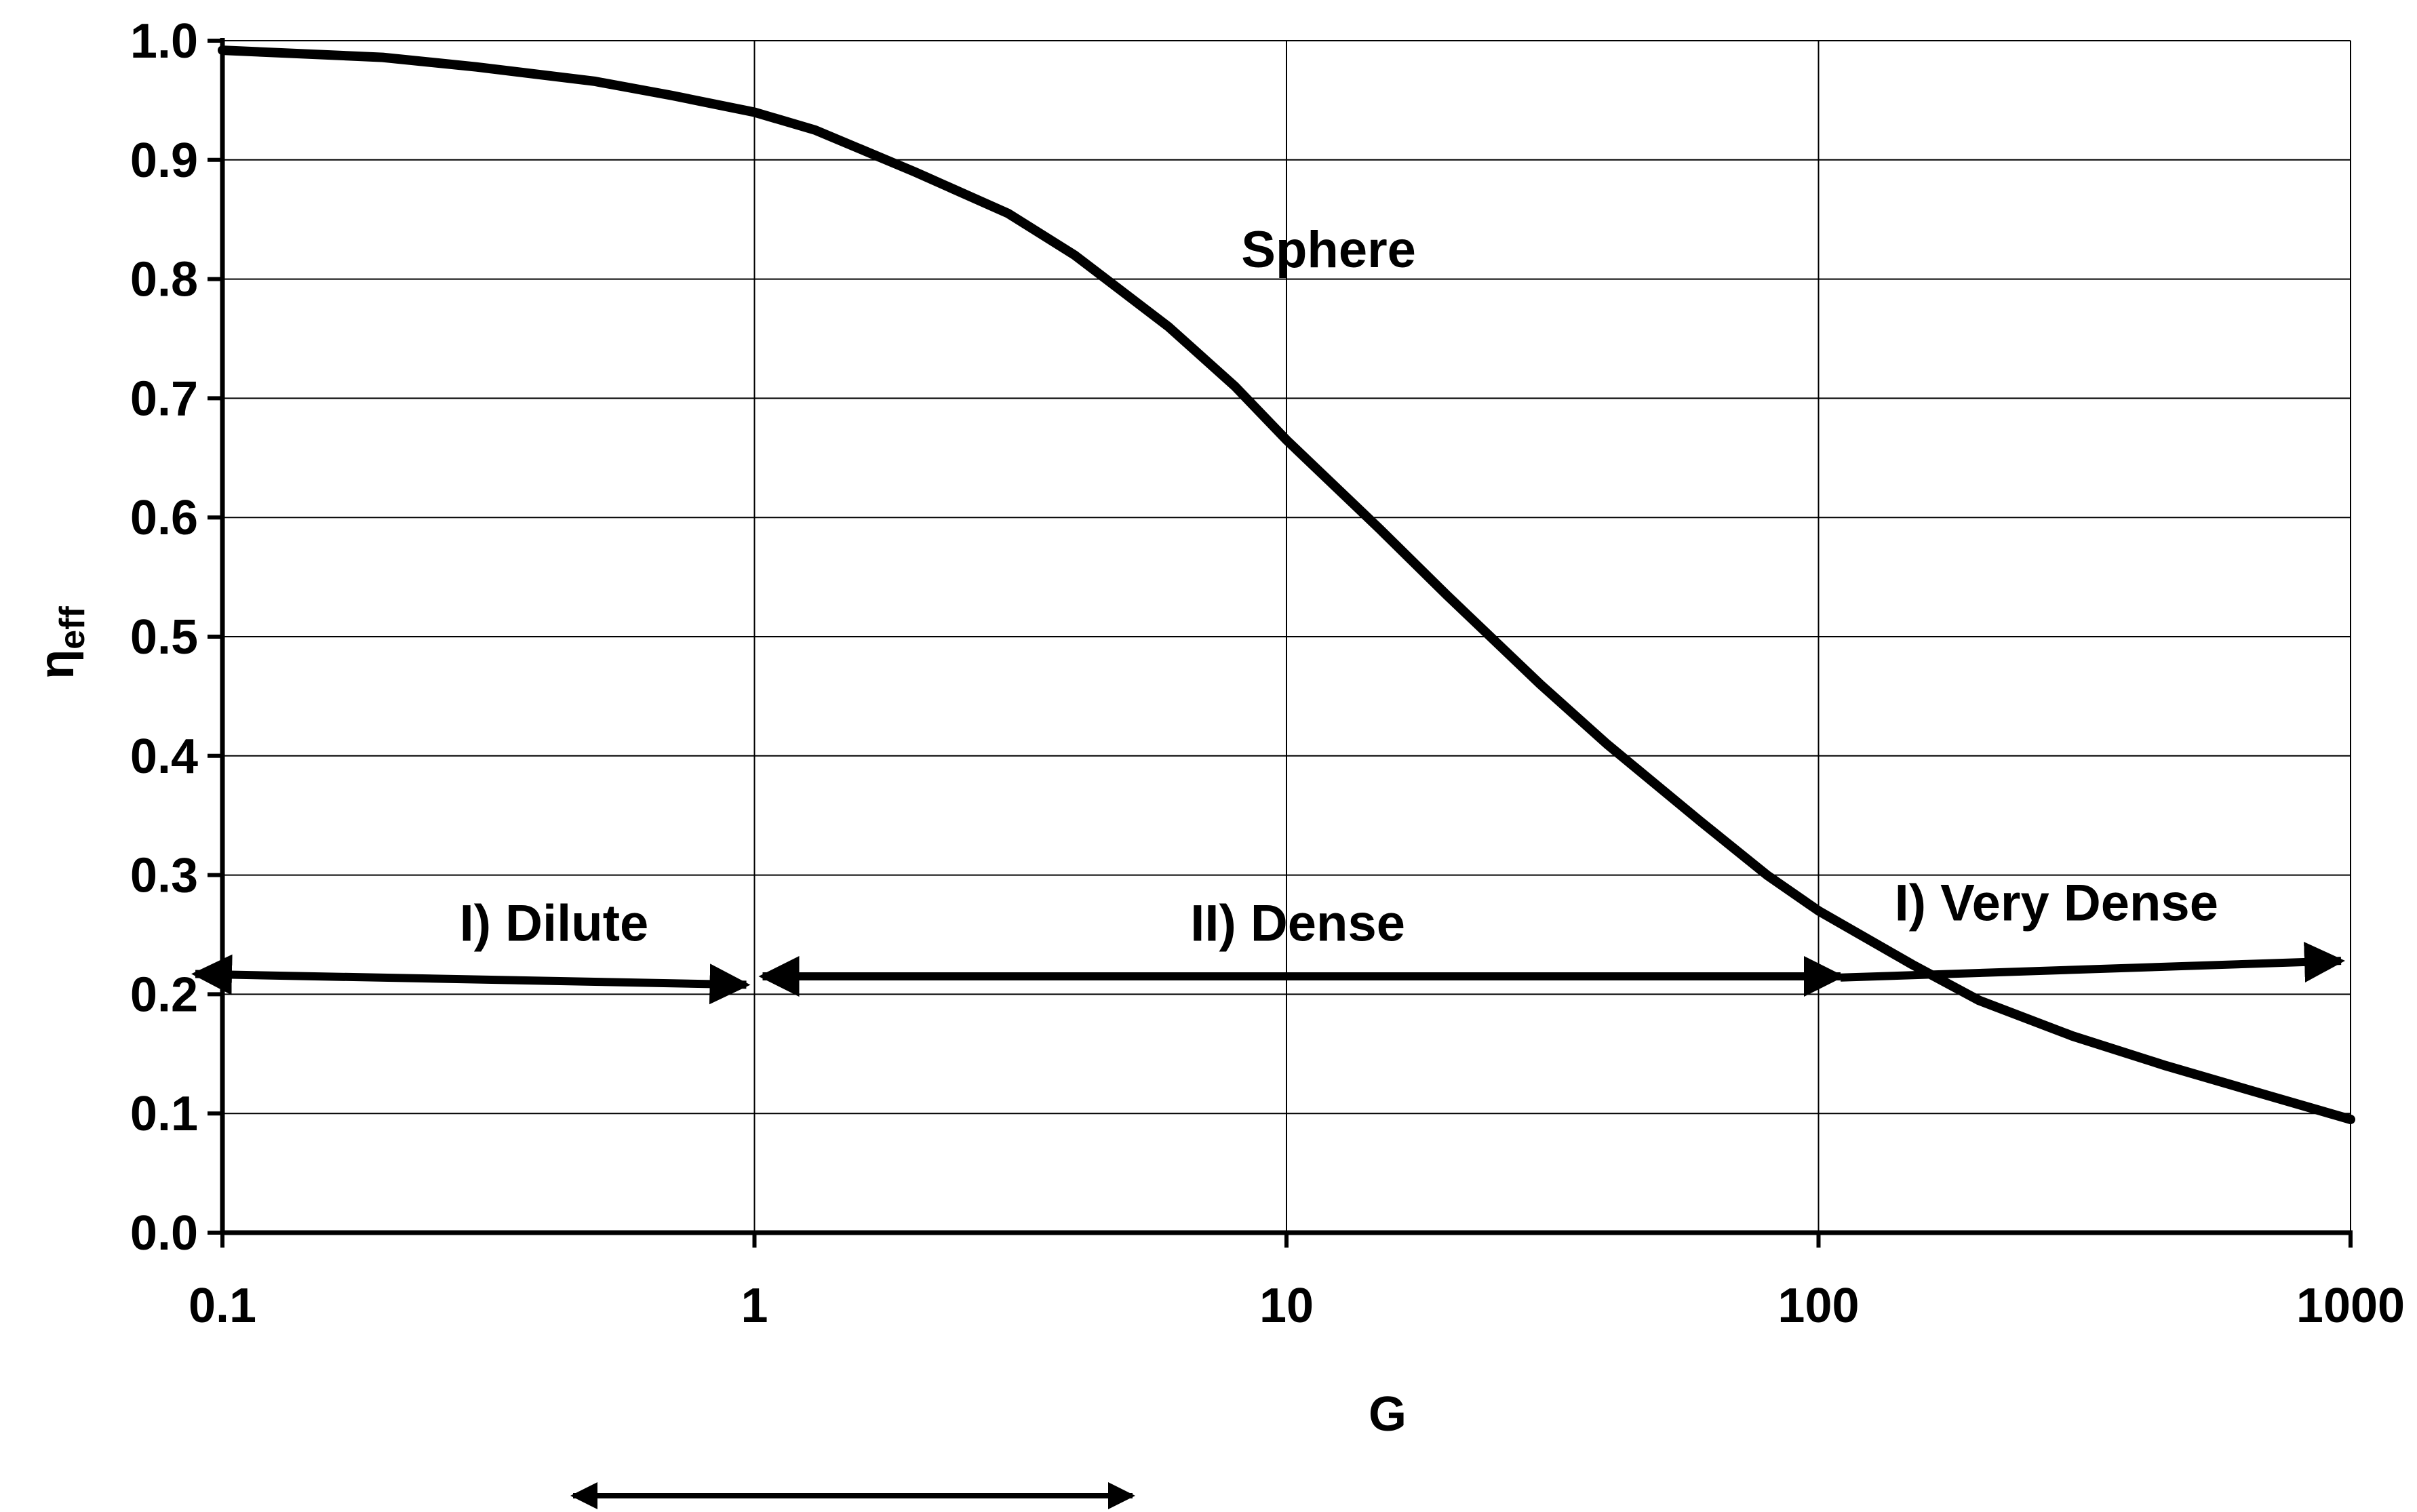  Describe the element at coordinates (164, 1114) in the screenshot. I see `y-tick-label: 0.1` at that location.